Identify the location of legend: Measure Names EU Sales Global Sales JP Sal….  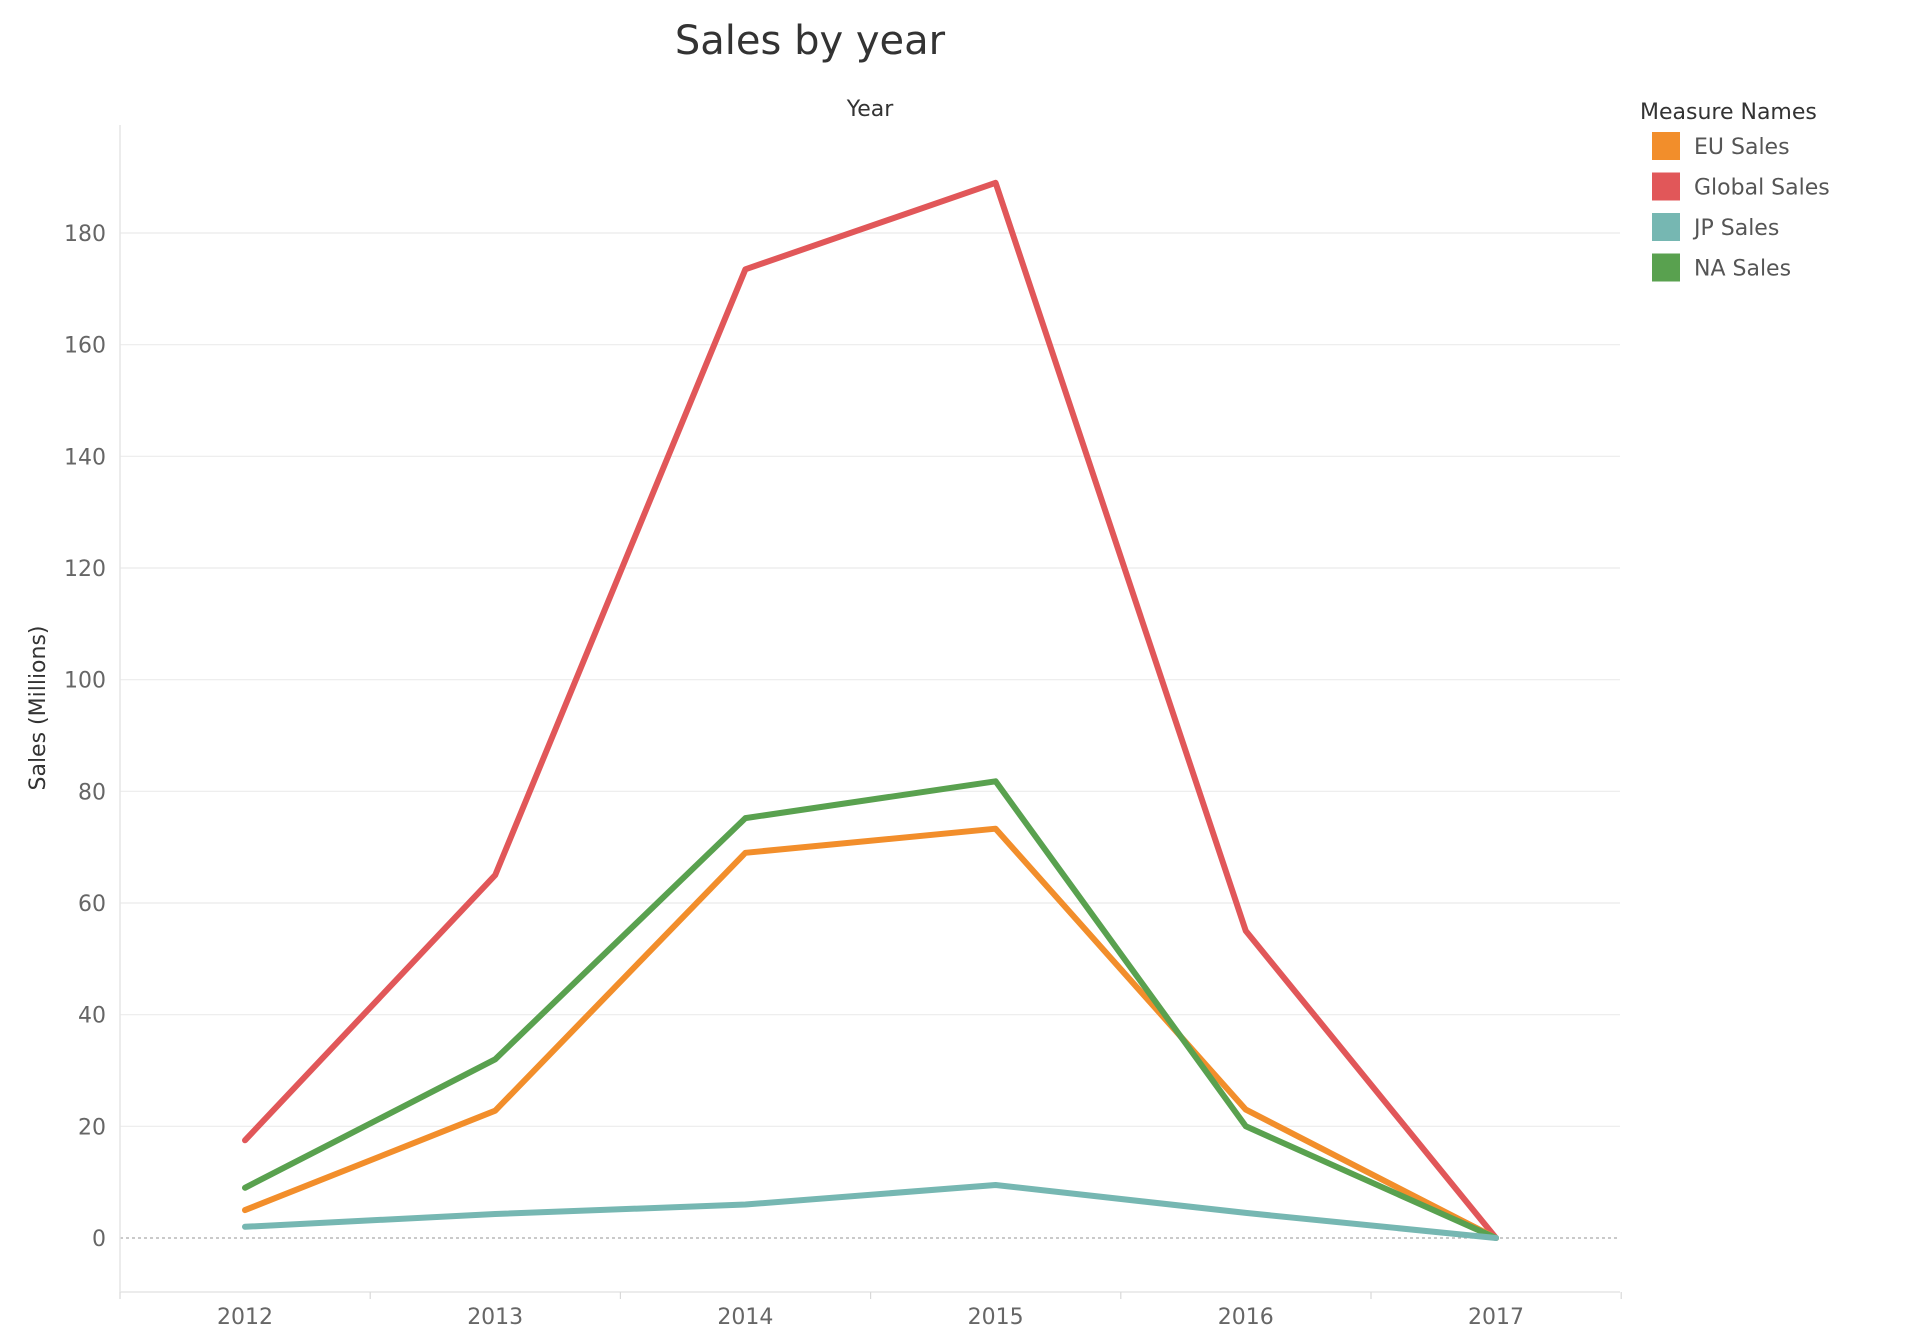
(1735, 191).